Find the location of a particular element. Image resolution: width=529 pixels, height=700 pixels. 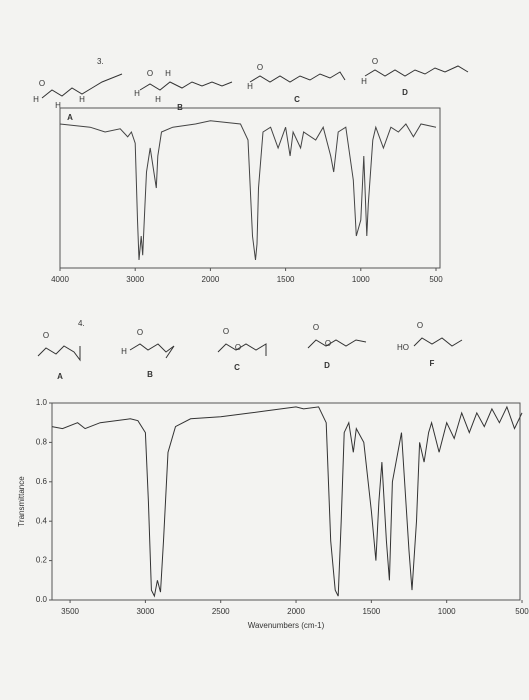

atom: HO is located at coordinates (403, 347).